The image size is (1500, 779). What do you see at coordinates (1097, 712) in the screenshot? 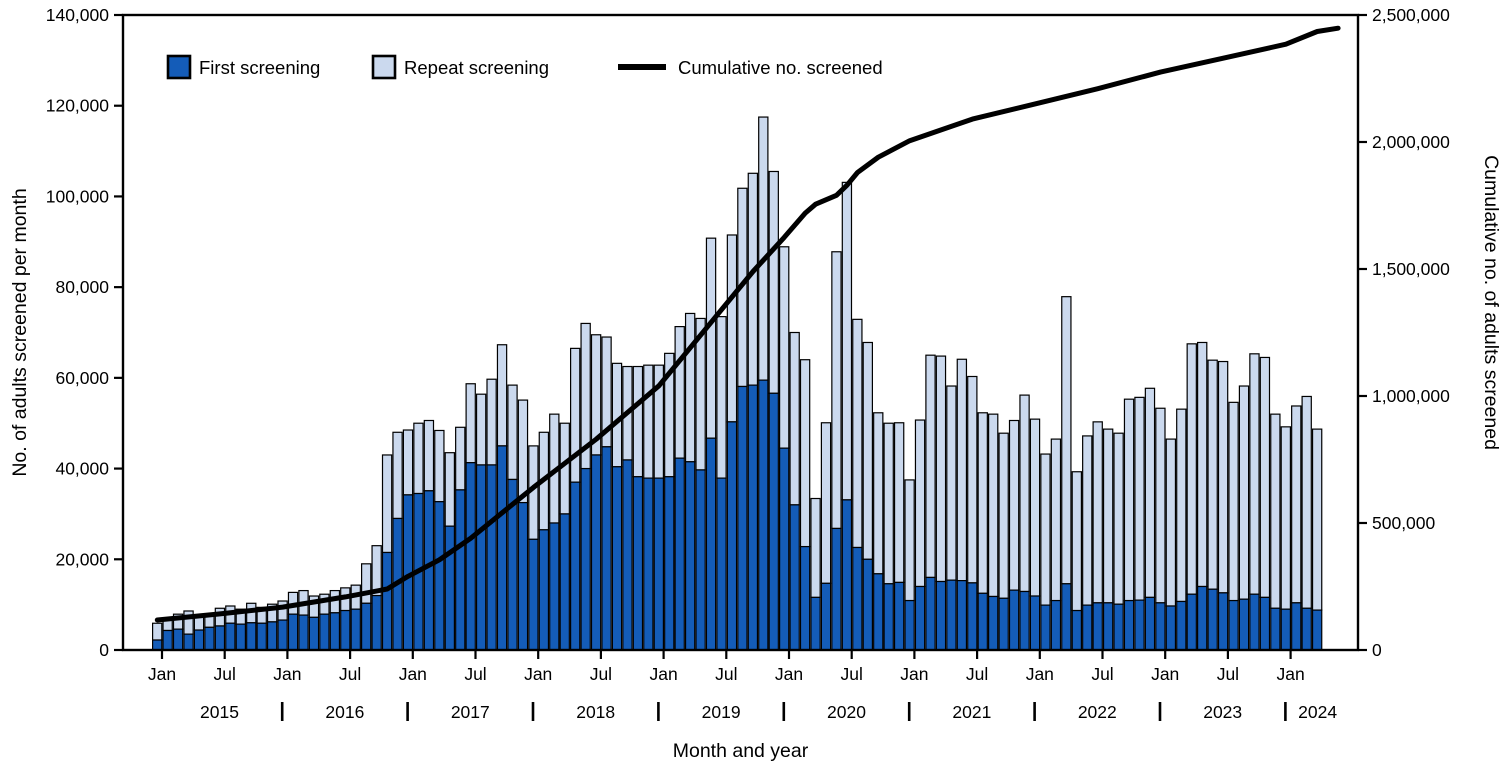
I see `year-label-2022: 2022` at bounding box center [1097, 712].